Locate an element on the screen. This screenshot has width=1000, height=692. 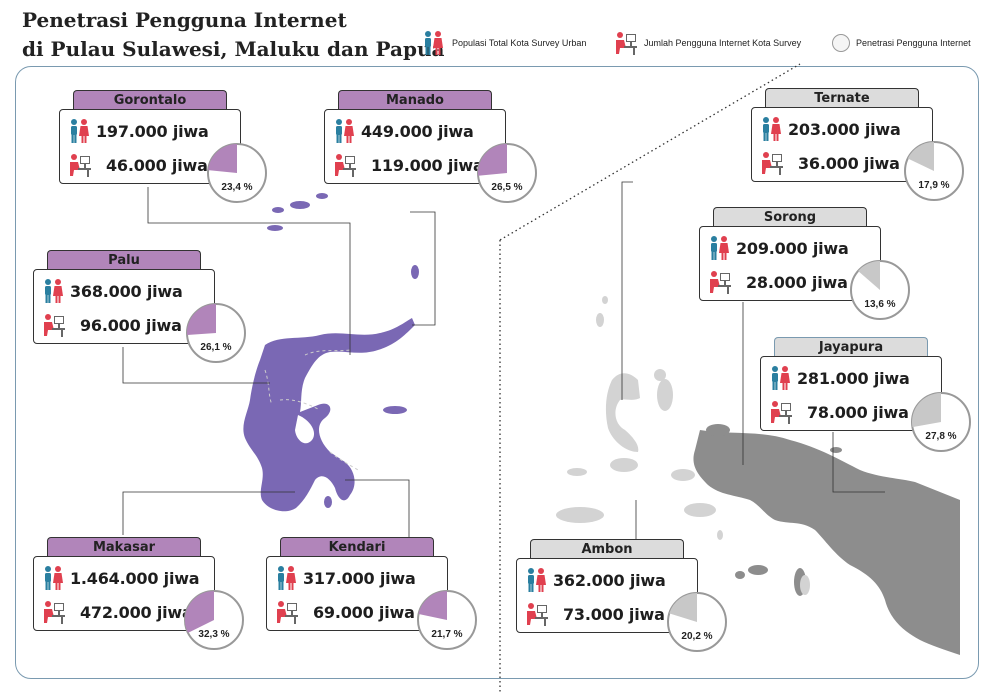
title-line-1: Penetrasi Pengguna Internet is located at coordinates (184, 20).